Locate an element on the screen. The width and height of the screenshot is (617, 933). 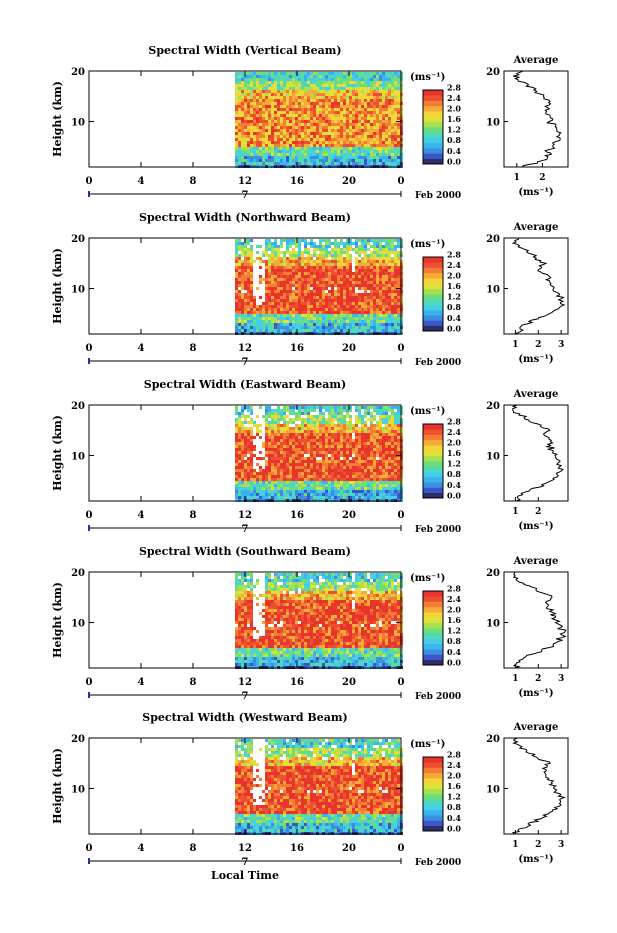
heatmap-cells is located at coordinates (319, 287).